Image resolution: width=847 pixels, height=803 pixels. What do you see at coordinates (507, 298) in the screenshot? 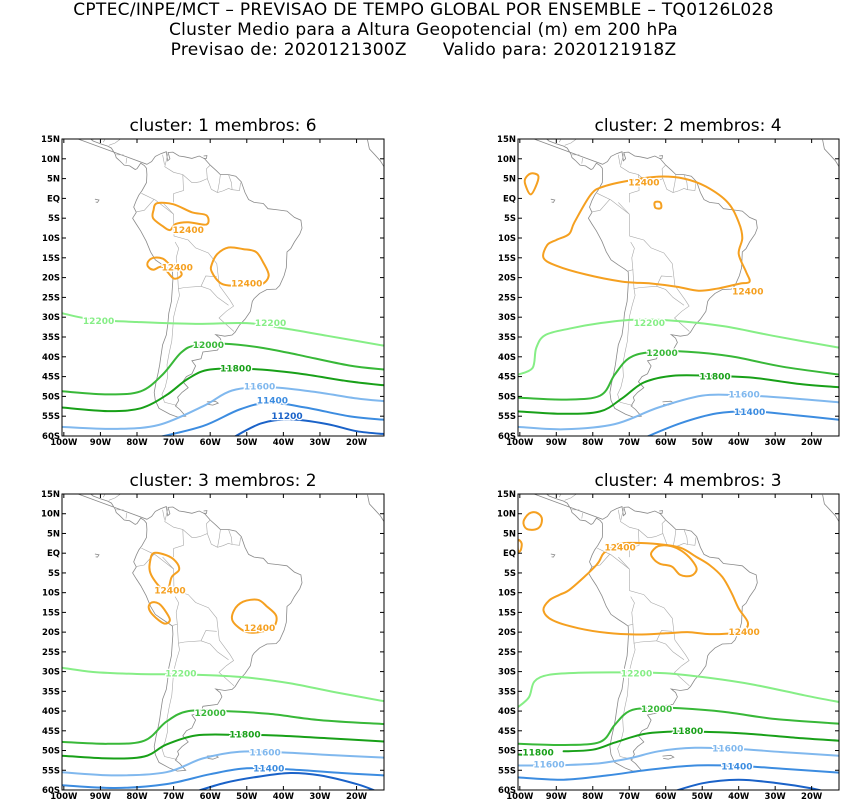
I see `lat-tick-label: 25S` at bounding box center [507, 298].